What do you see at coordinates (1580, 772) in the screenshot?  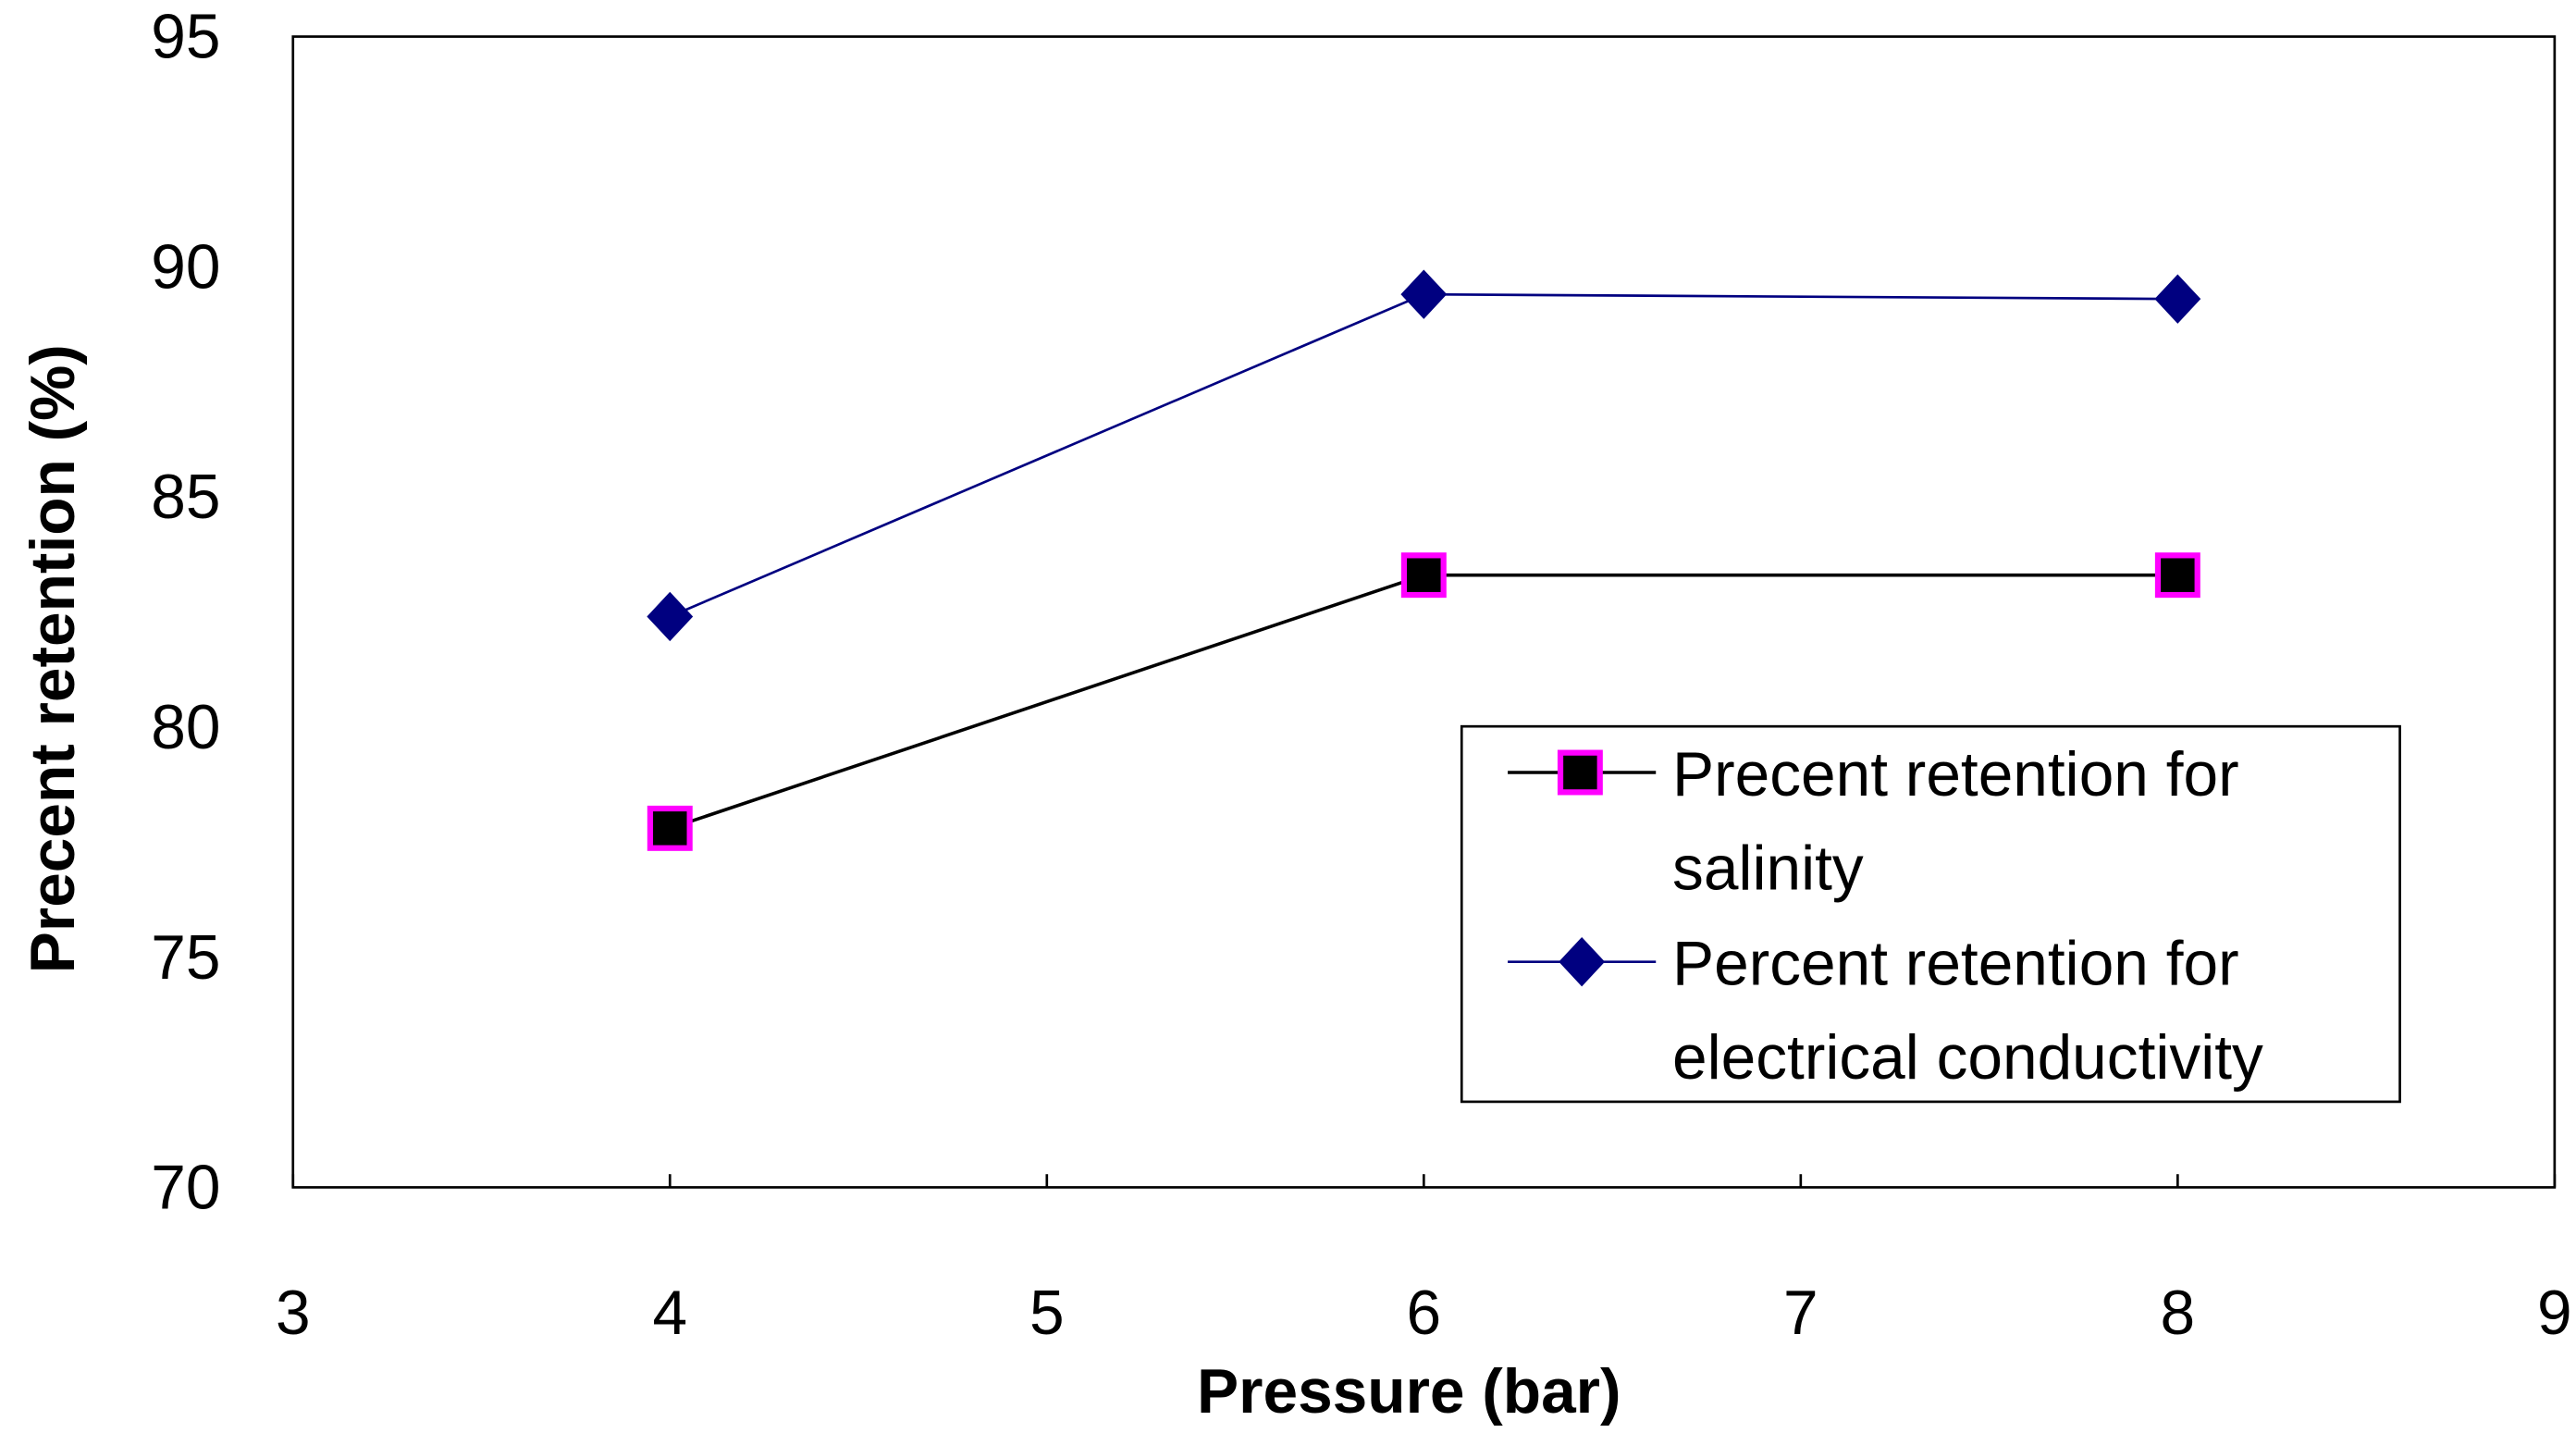 I see `legend-marker-square-icon` at bounding box center [1580, 772].